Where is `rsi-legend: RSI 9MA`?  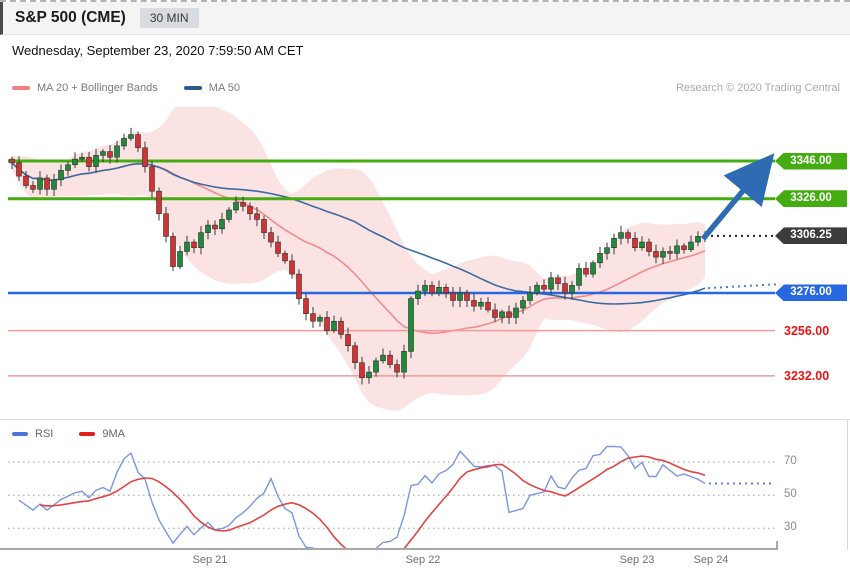 rsi-legend: RSI 9MA is located at coordinates (81, 434).